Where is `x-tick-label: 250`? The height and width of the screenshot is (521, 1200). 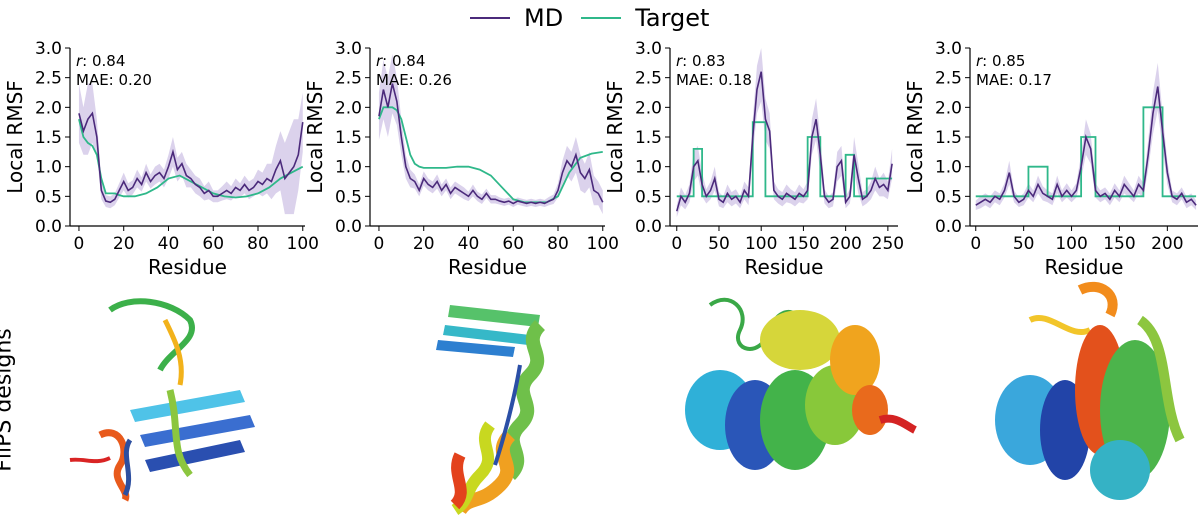
x-tick-label: 250 is located at coordinates (888, 244).